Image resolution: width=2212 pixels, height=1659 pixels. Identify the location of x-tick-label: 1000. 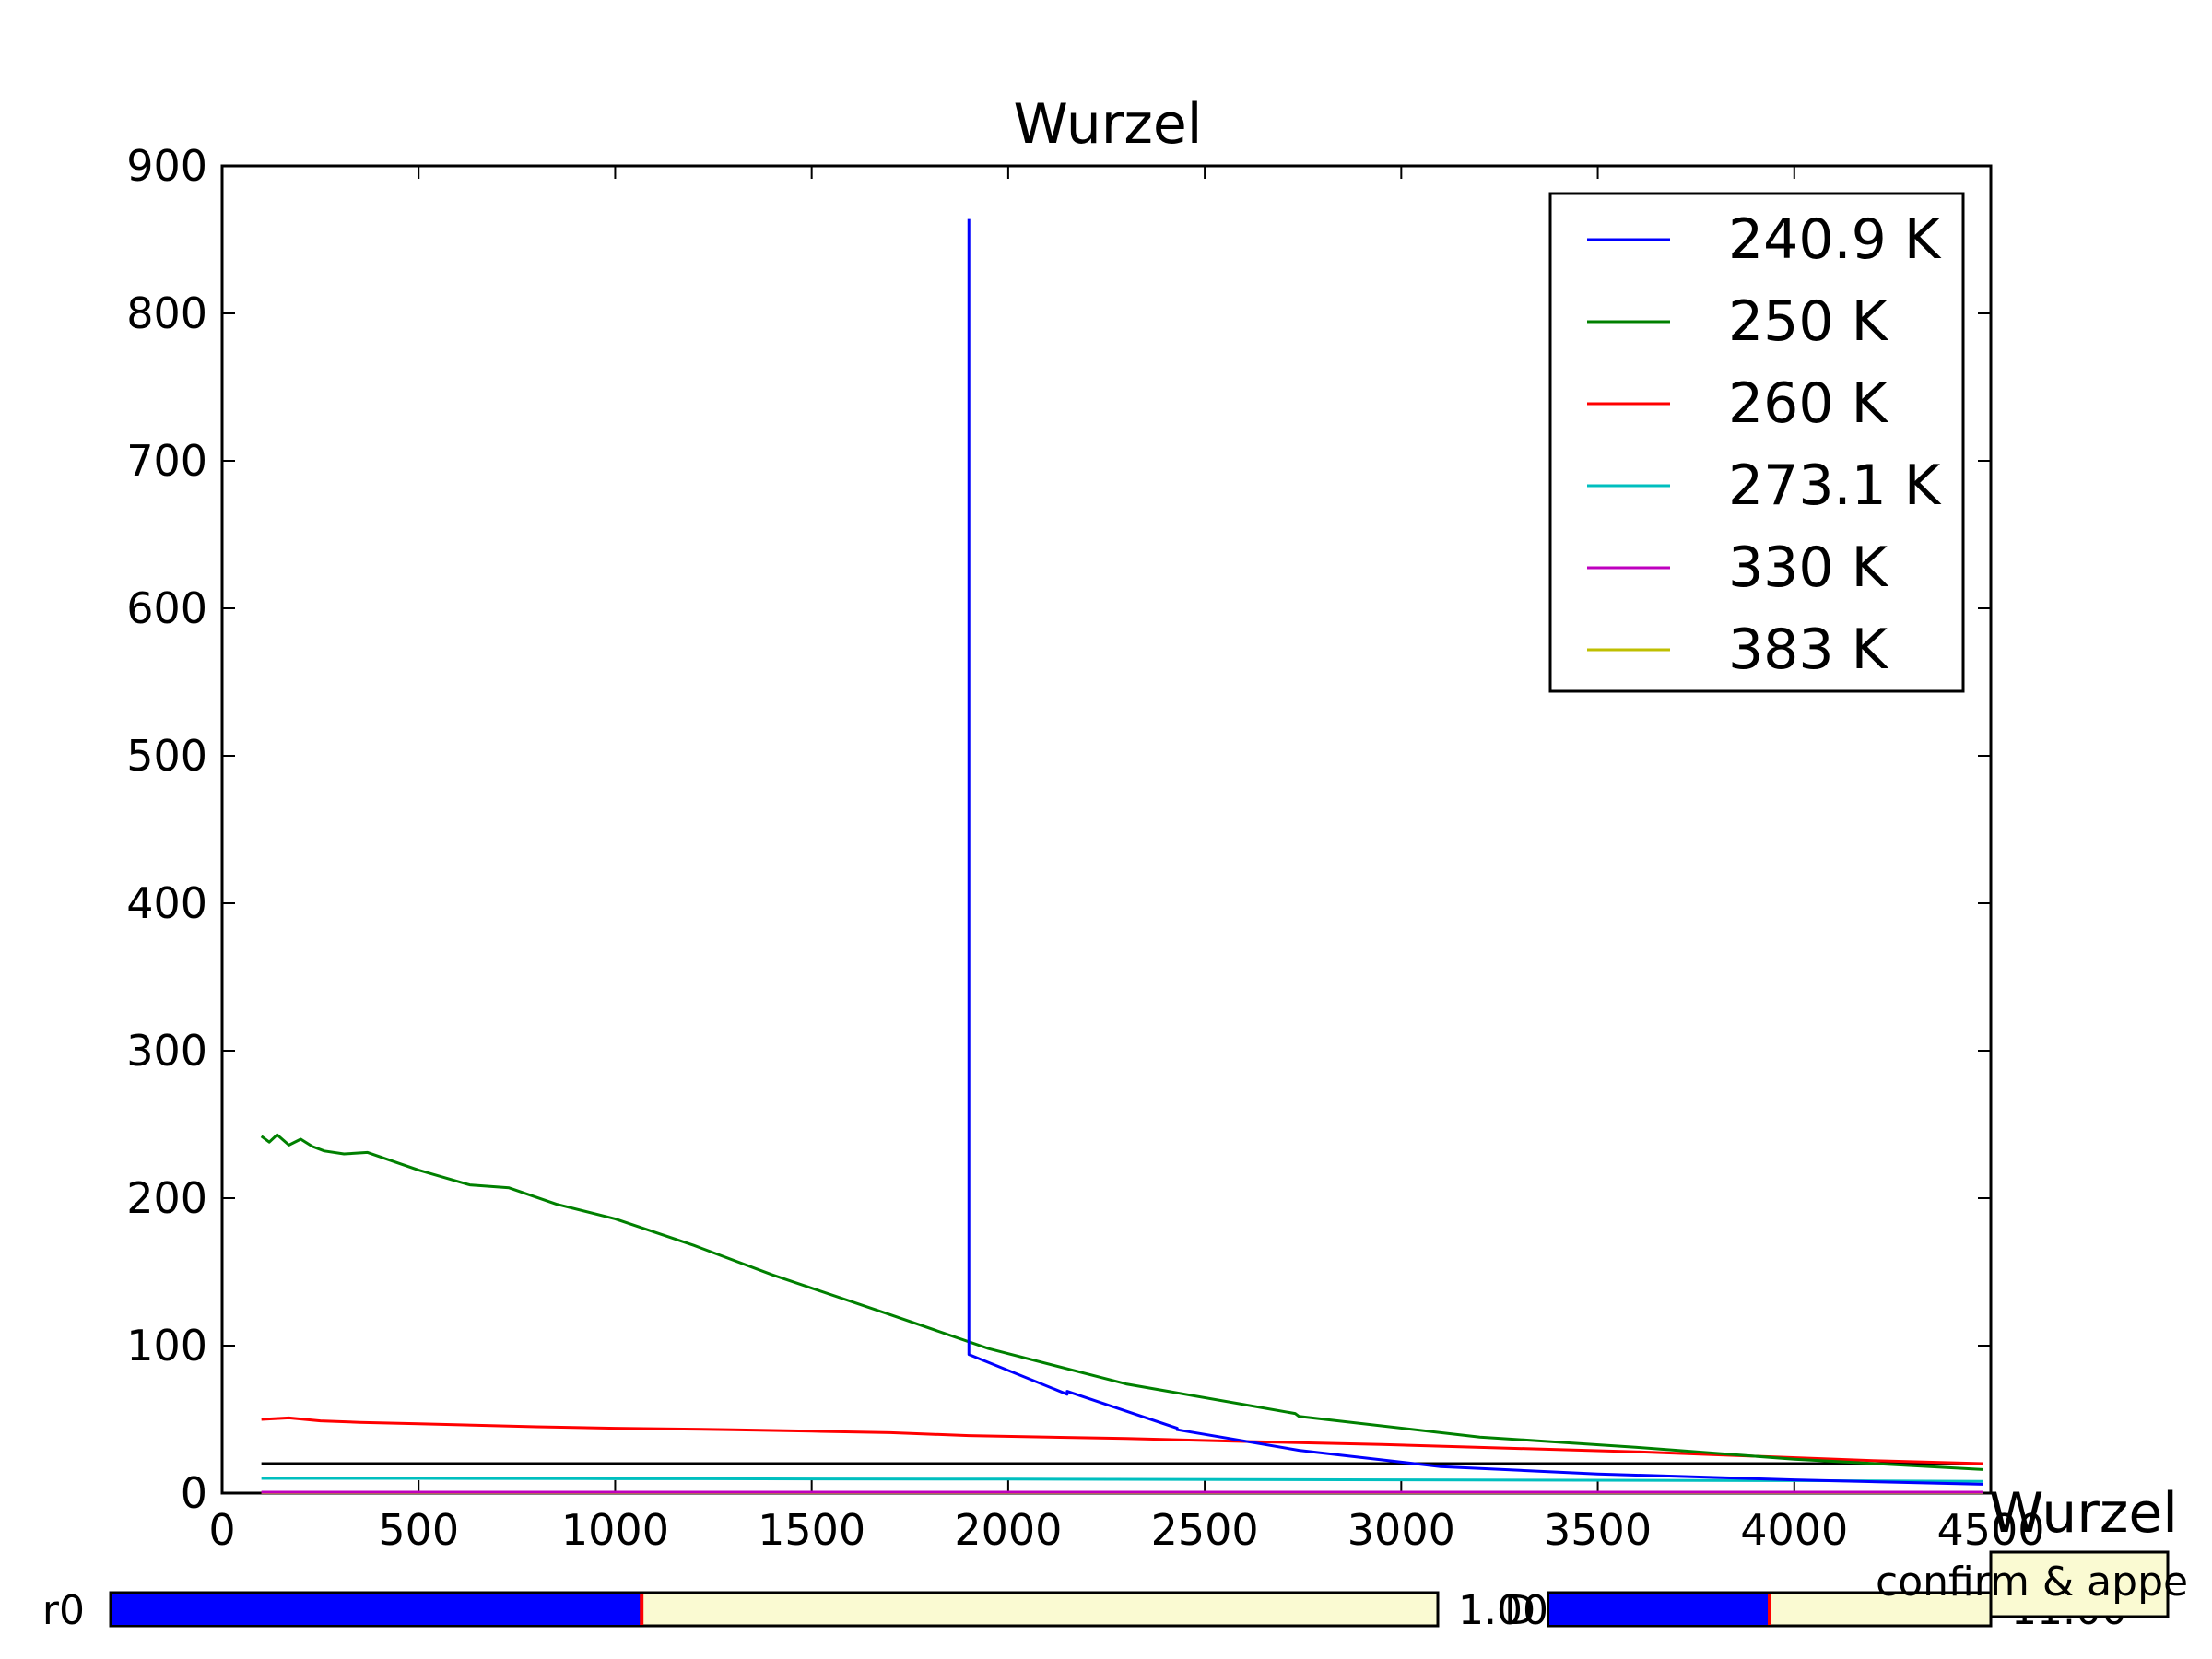
(615, 1530).